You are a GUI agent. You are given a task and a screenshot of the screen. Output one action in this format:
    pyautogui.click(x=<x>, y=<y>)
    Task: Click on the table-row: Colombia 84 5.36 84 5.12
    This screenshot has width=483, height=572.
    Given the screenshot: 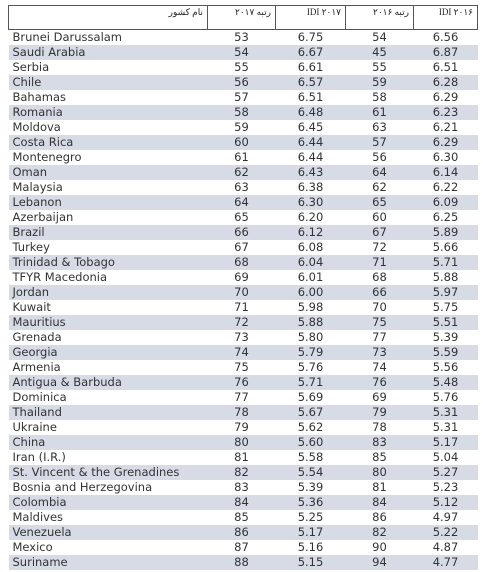 What is the action you would take?
    pyautogui.click(x=243, y=502)
    